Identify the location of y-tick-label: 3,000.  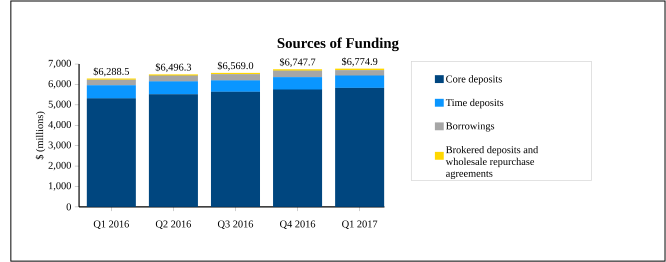
(59, 145).